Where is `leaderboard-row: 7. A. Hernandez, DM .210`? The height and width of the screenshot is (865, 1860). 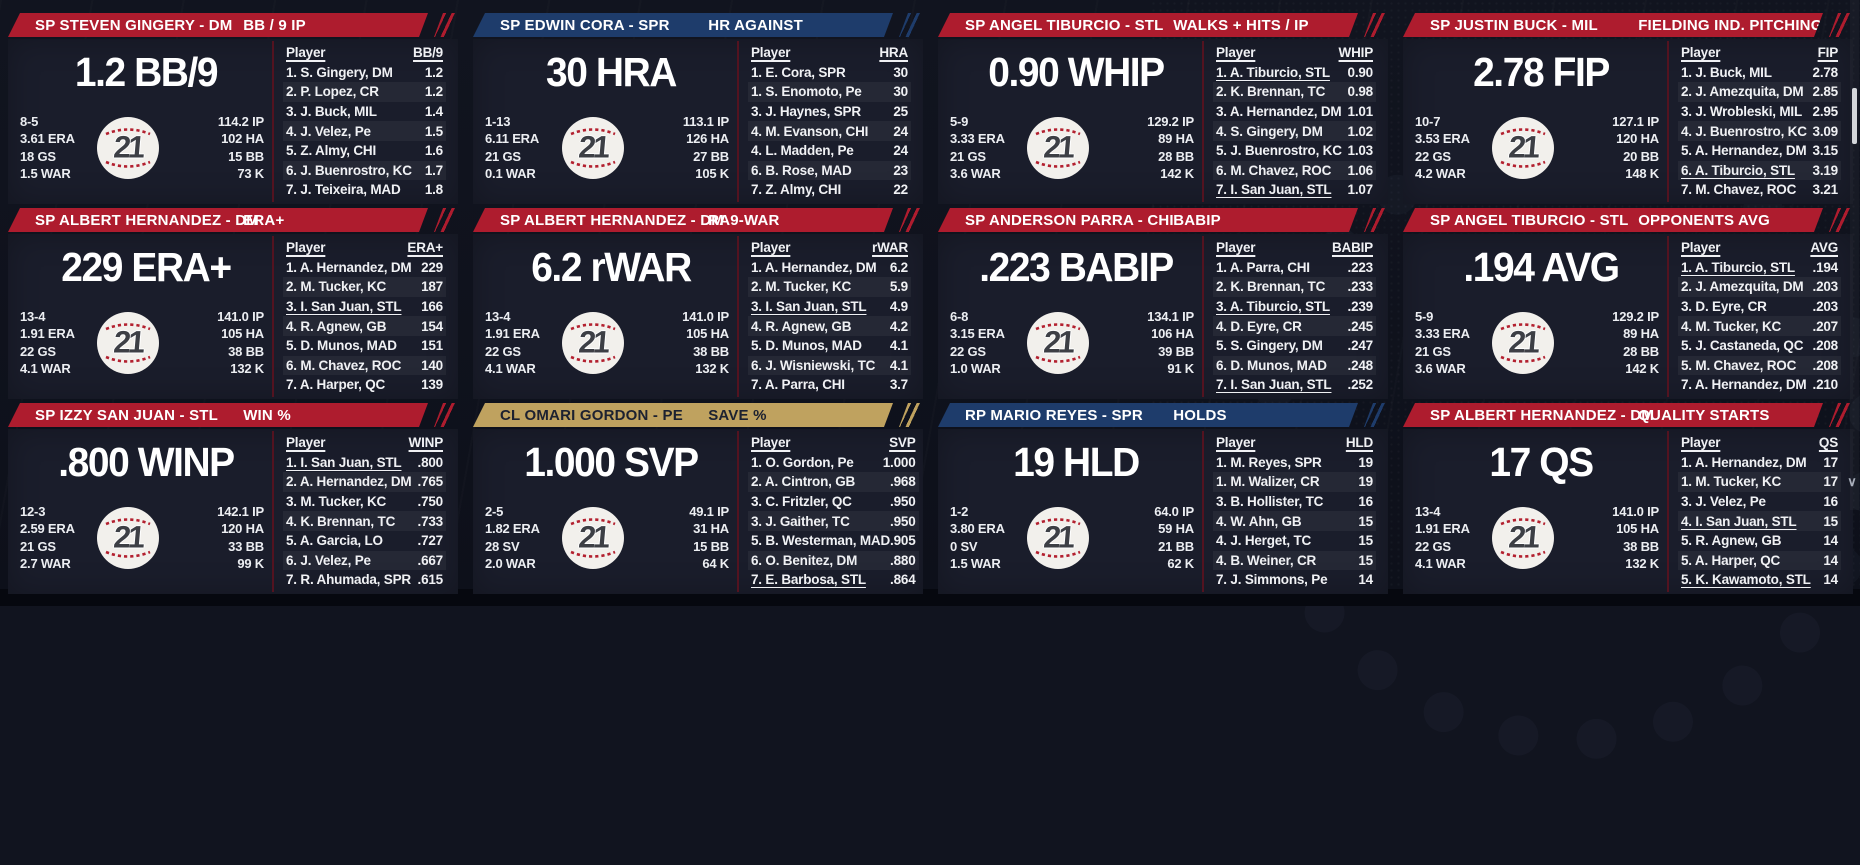 leaderboard-row: 7. A. Hernandez, DM .210 is located at coordinates (1759, 385).